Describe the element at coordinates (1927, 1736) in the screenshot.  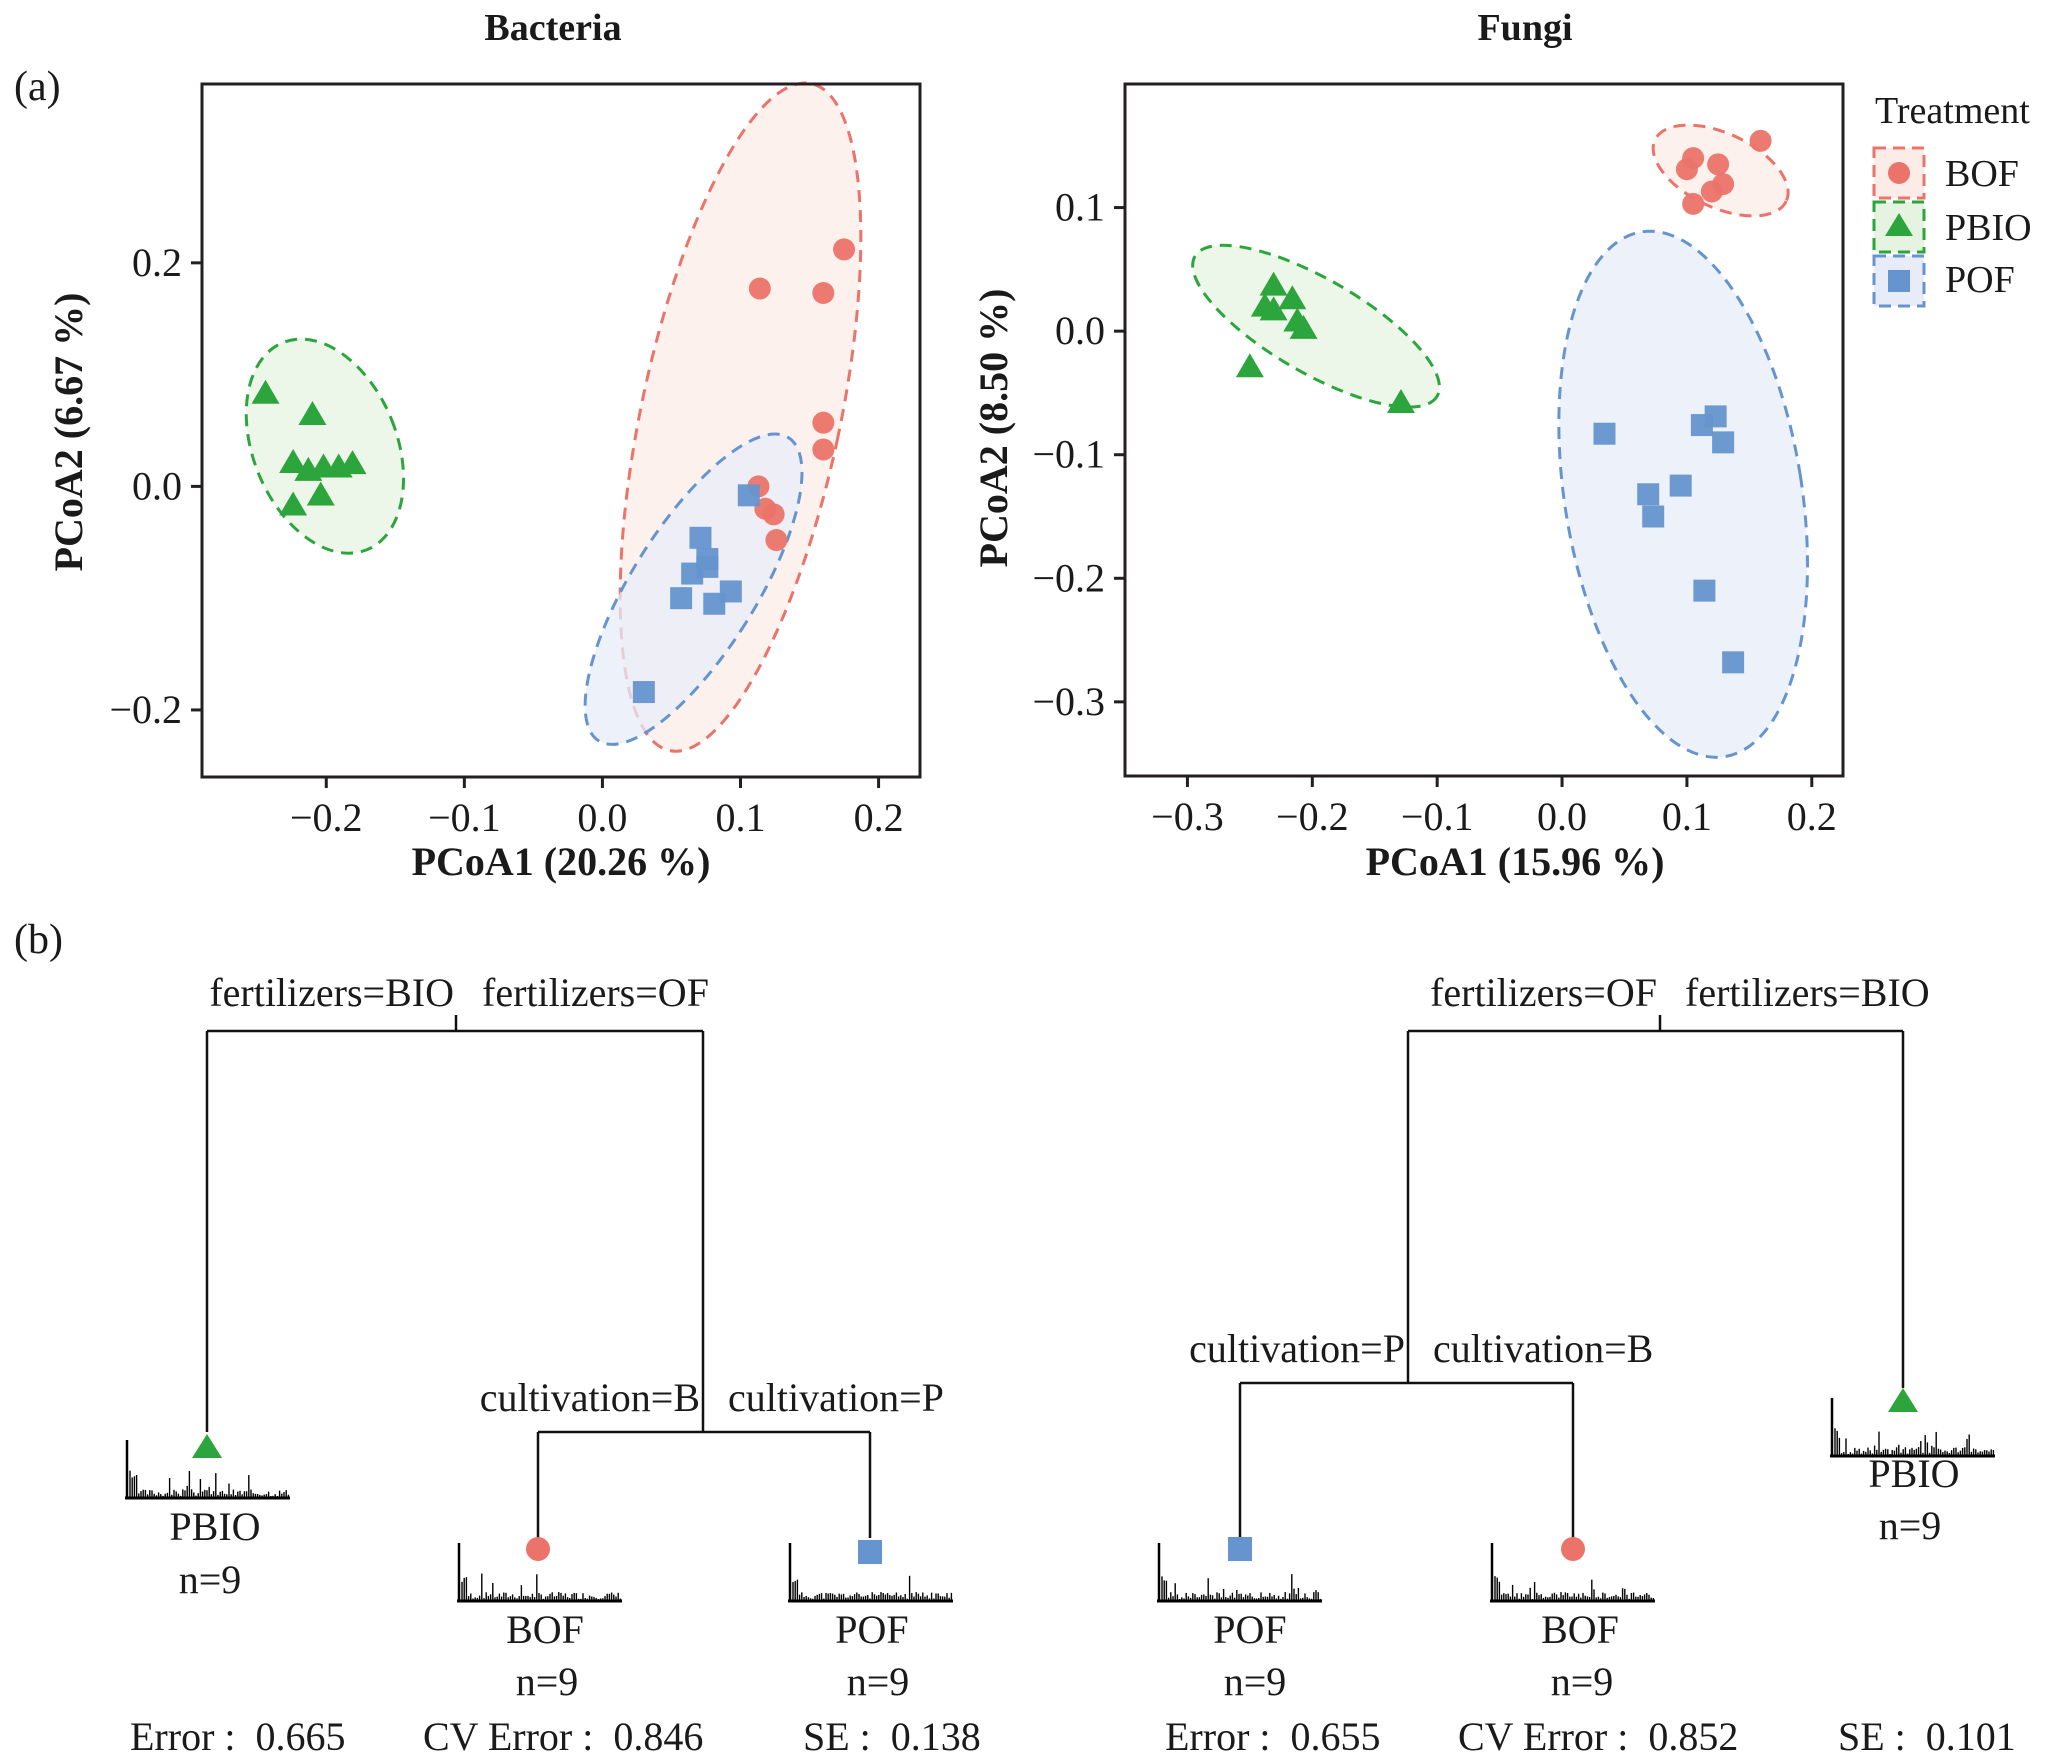
I see `se-stat: SE : 0.101` at that location.